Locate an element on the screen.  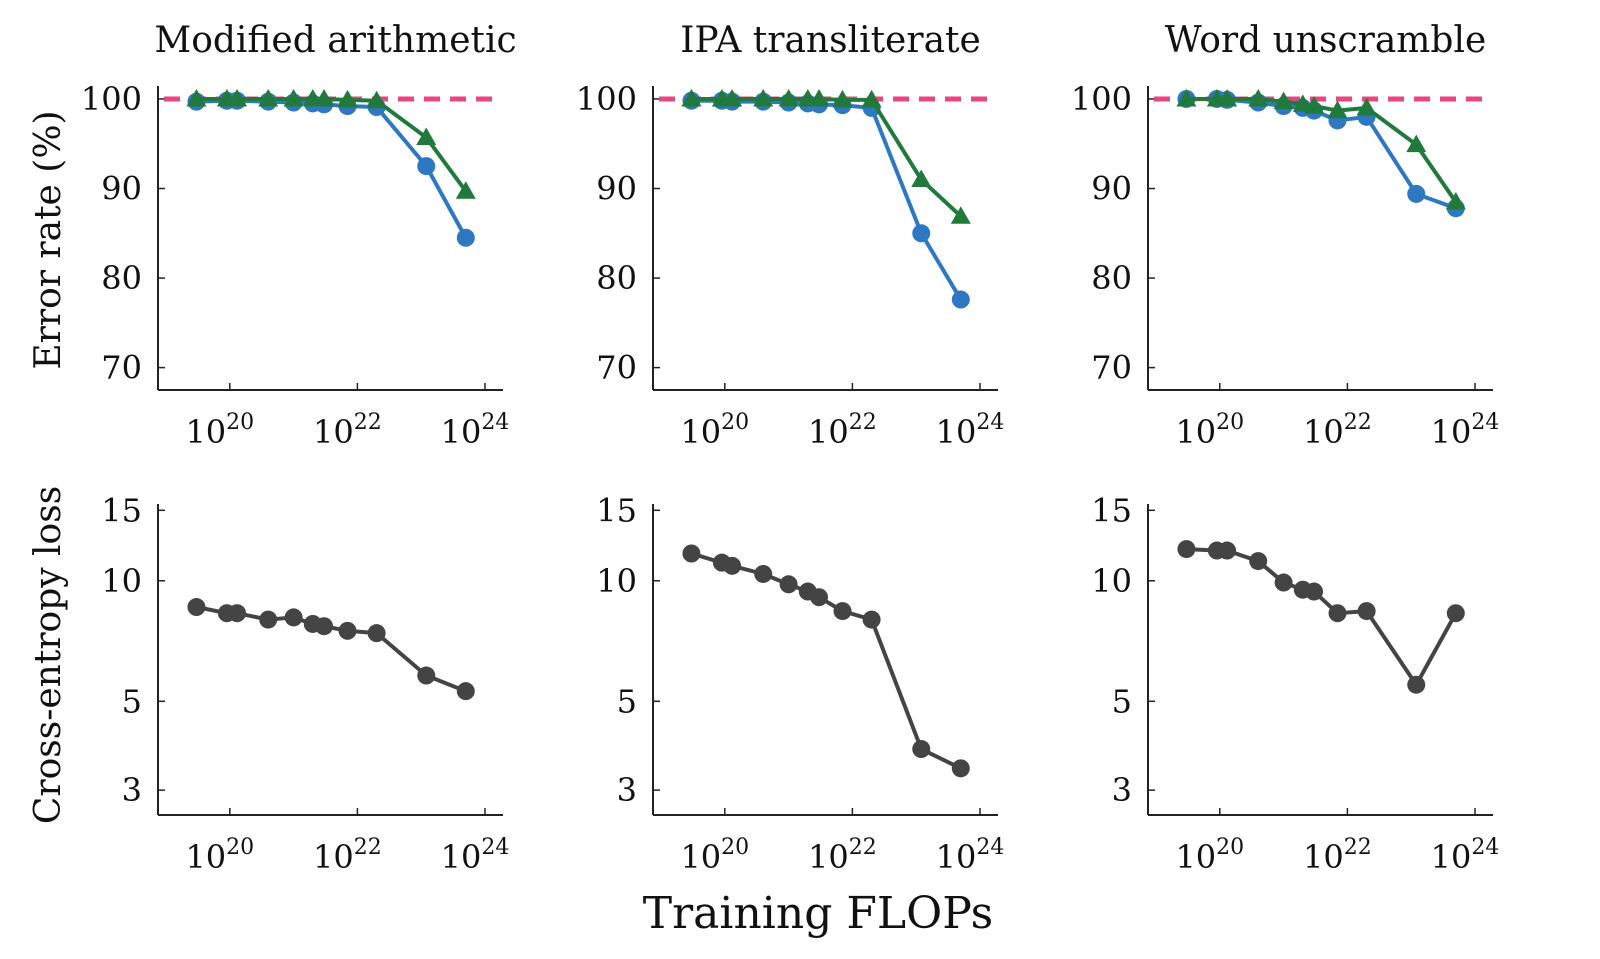
panel-title: Word unscramble is located at coordinates (1326, 40).